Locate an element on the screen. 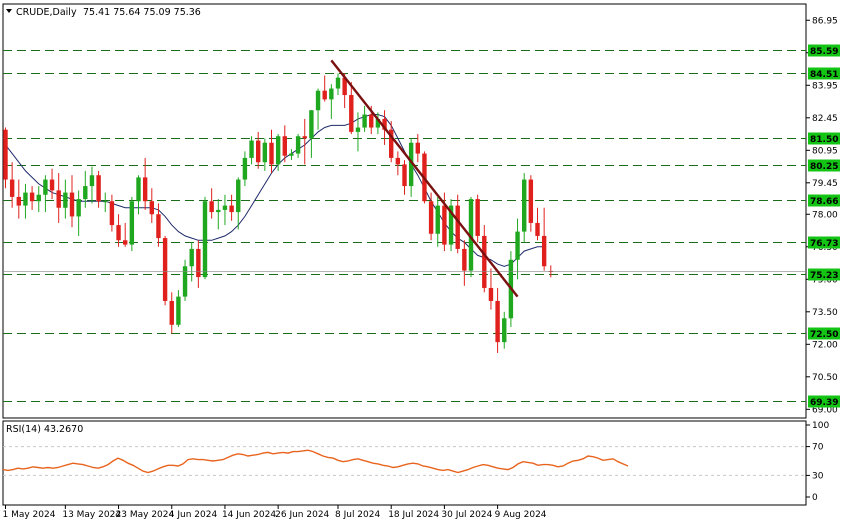 This screenshot has height=525, width=846. symbol-dropdown-icon is located at coordinates (9, 11).